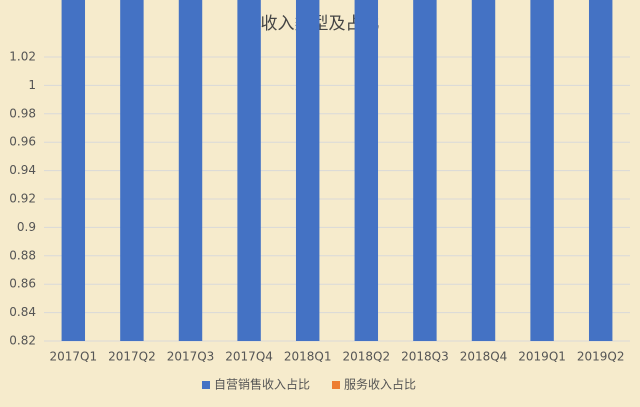 The image size is (640, 407). Describe the element at coordinates (380, 384) in the screenshot. I see `legend-label: 服务收入占比` at that location.